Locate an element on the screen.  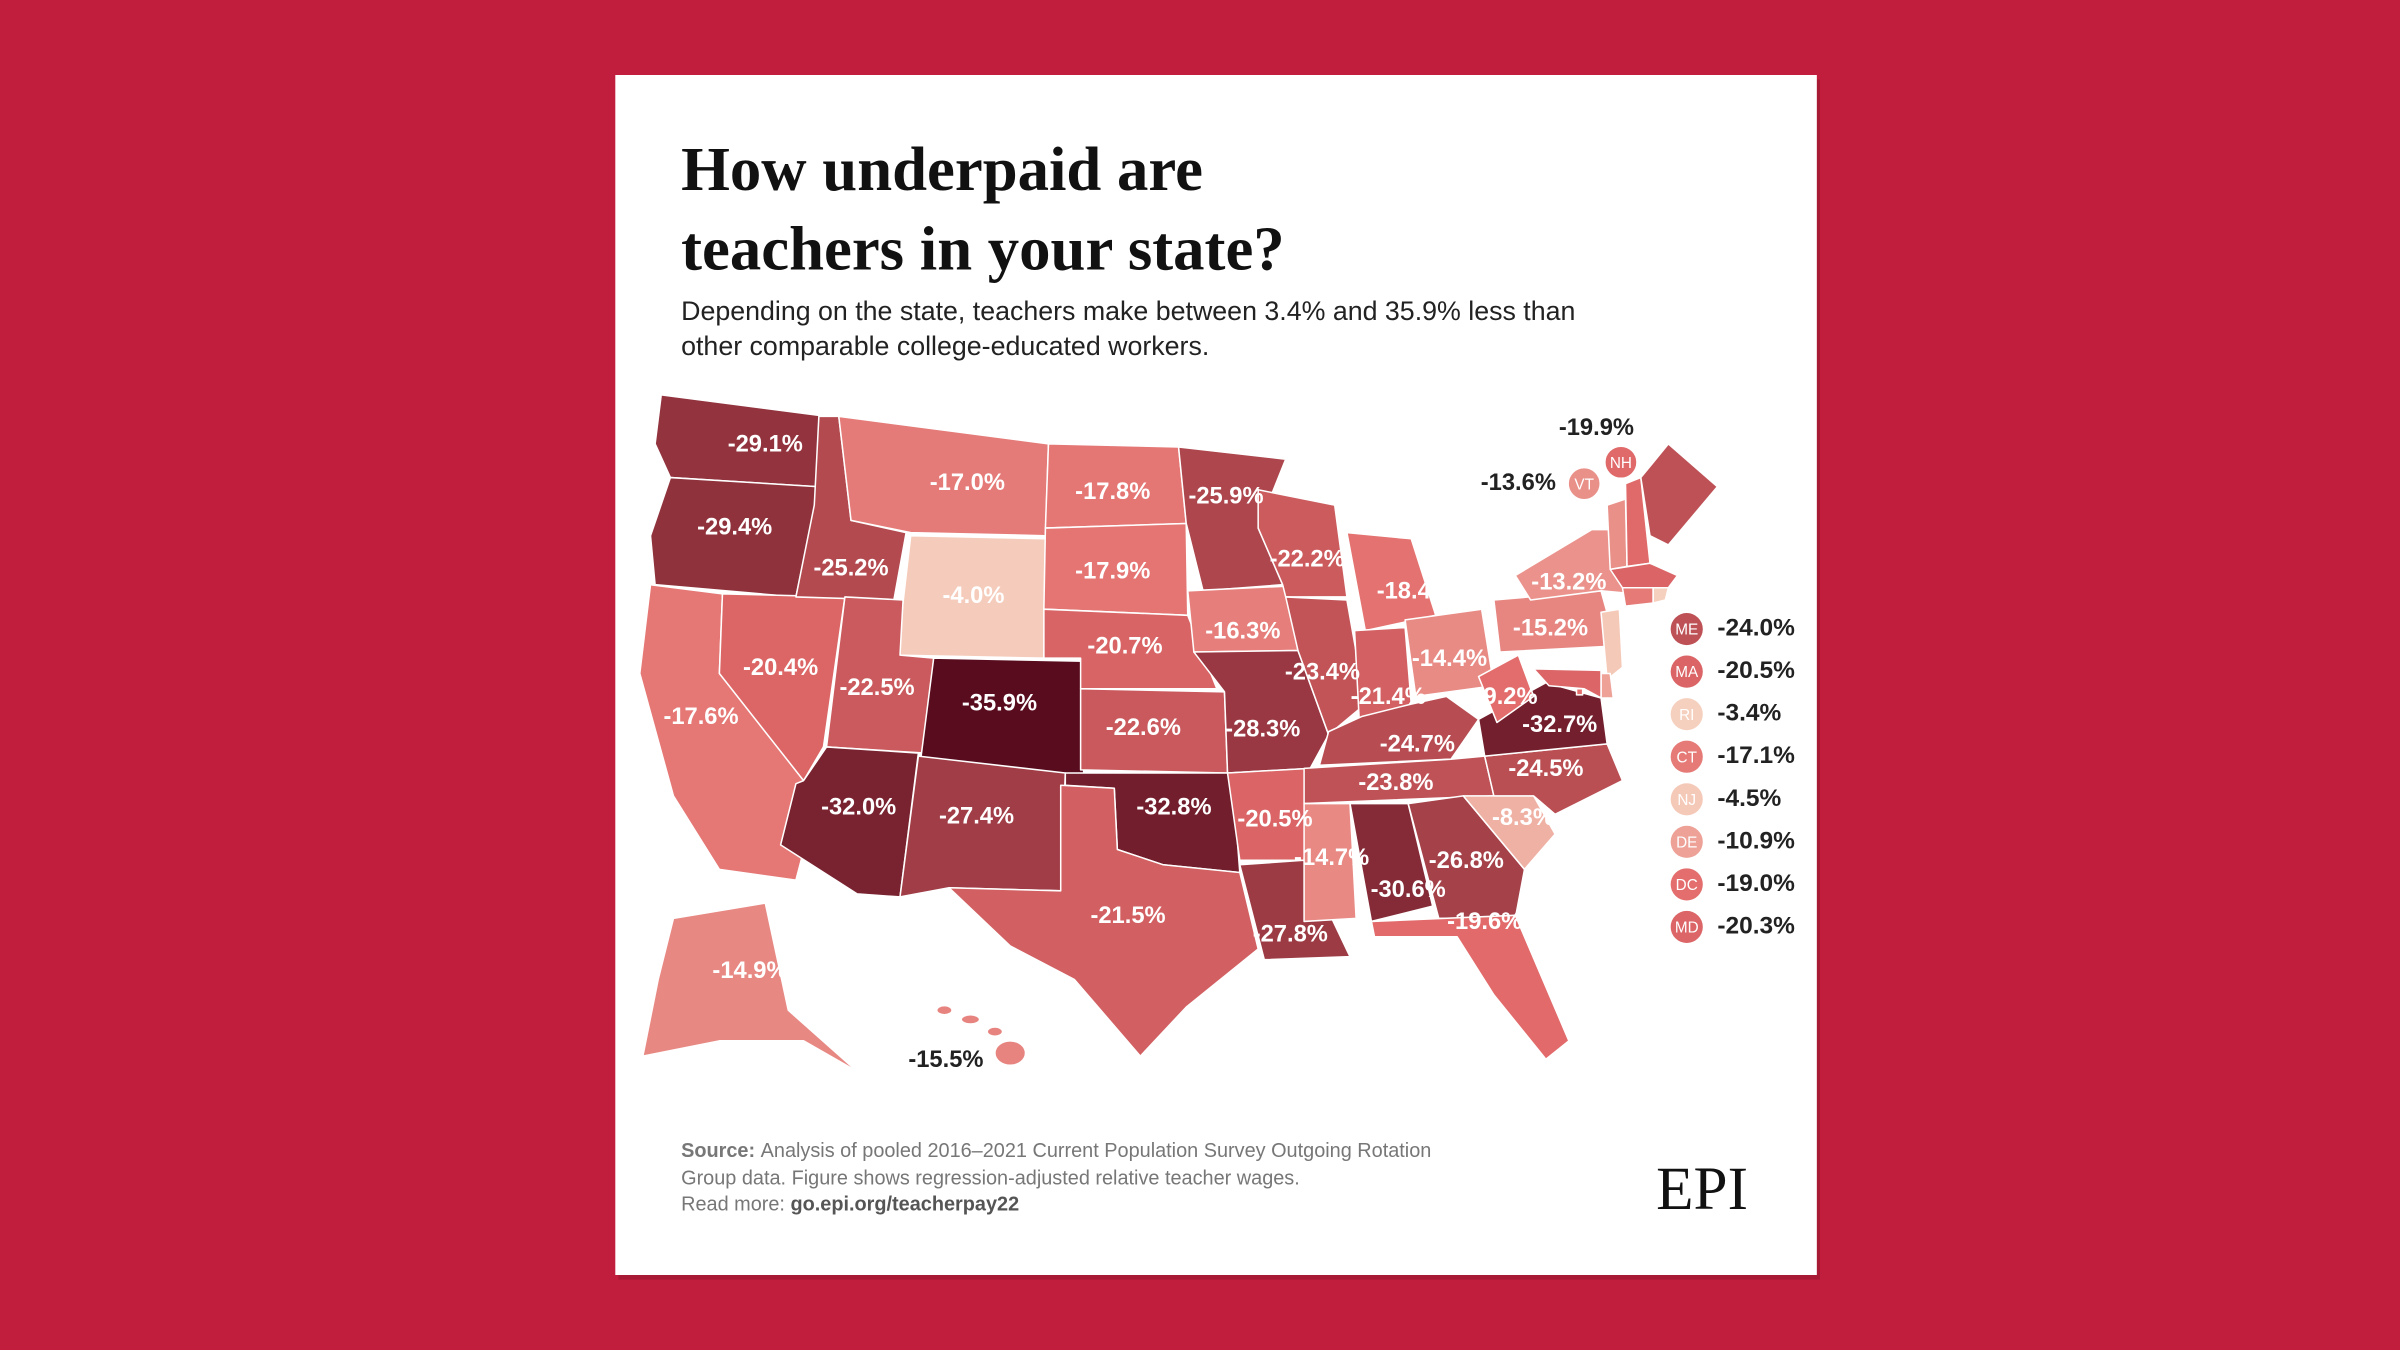
state-label: -29.1% is located at coordinates (765, 445).